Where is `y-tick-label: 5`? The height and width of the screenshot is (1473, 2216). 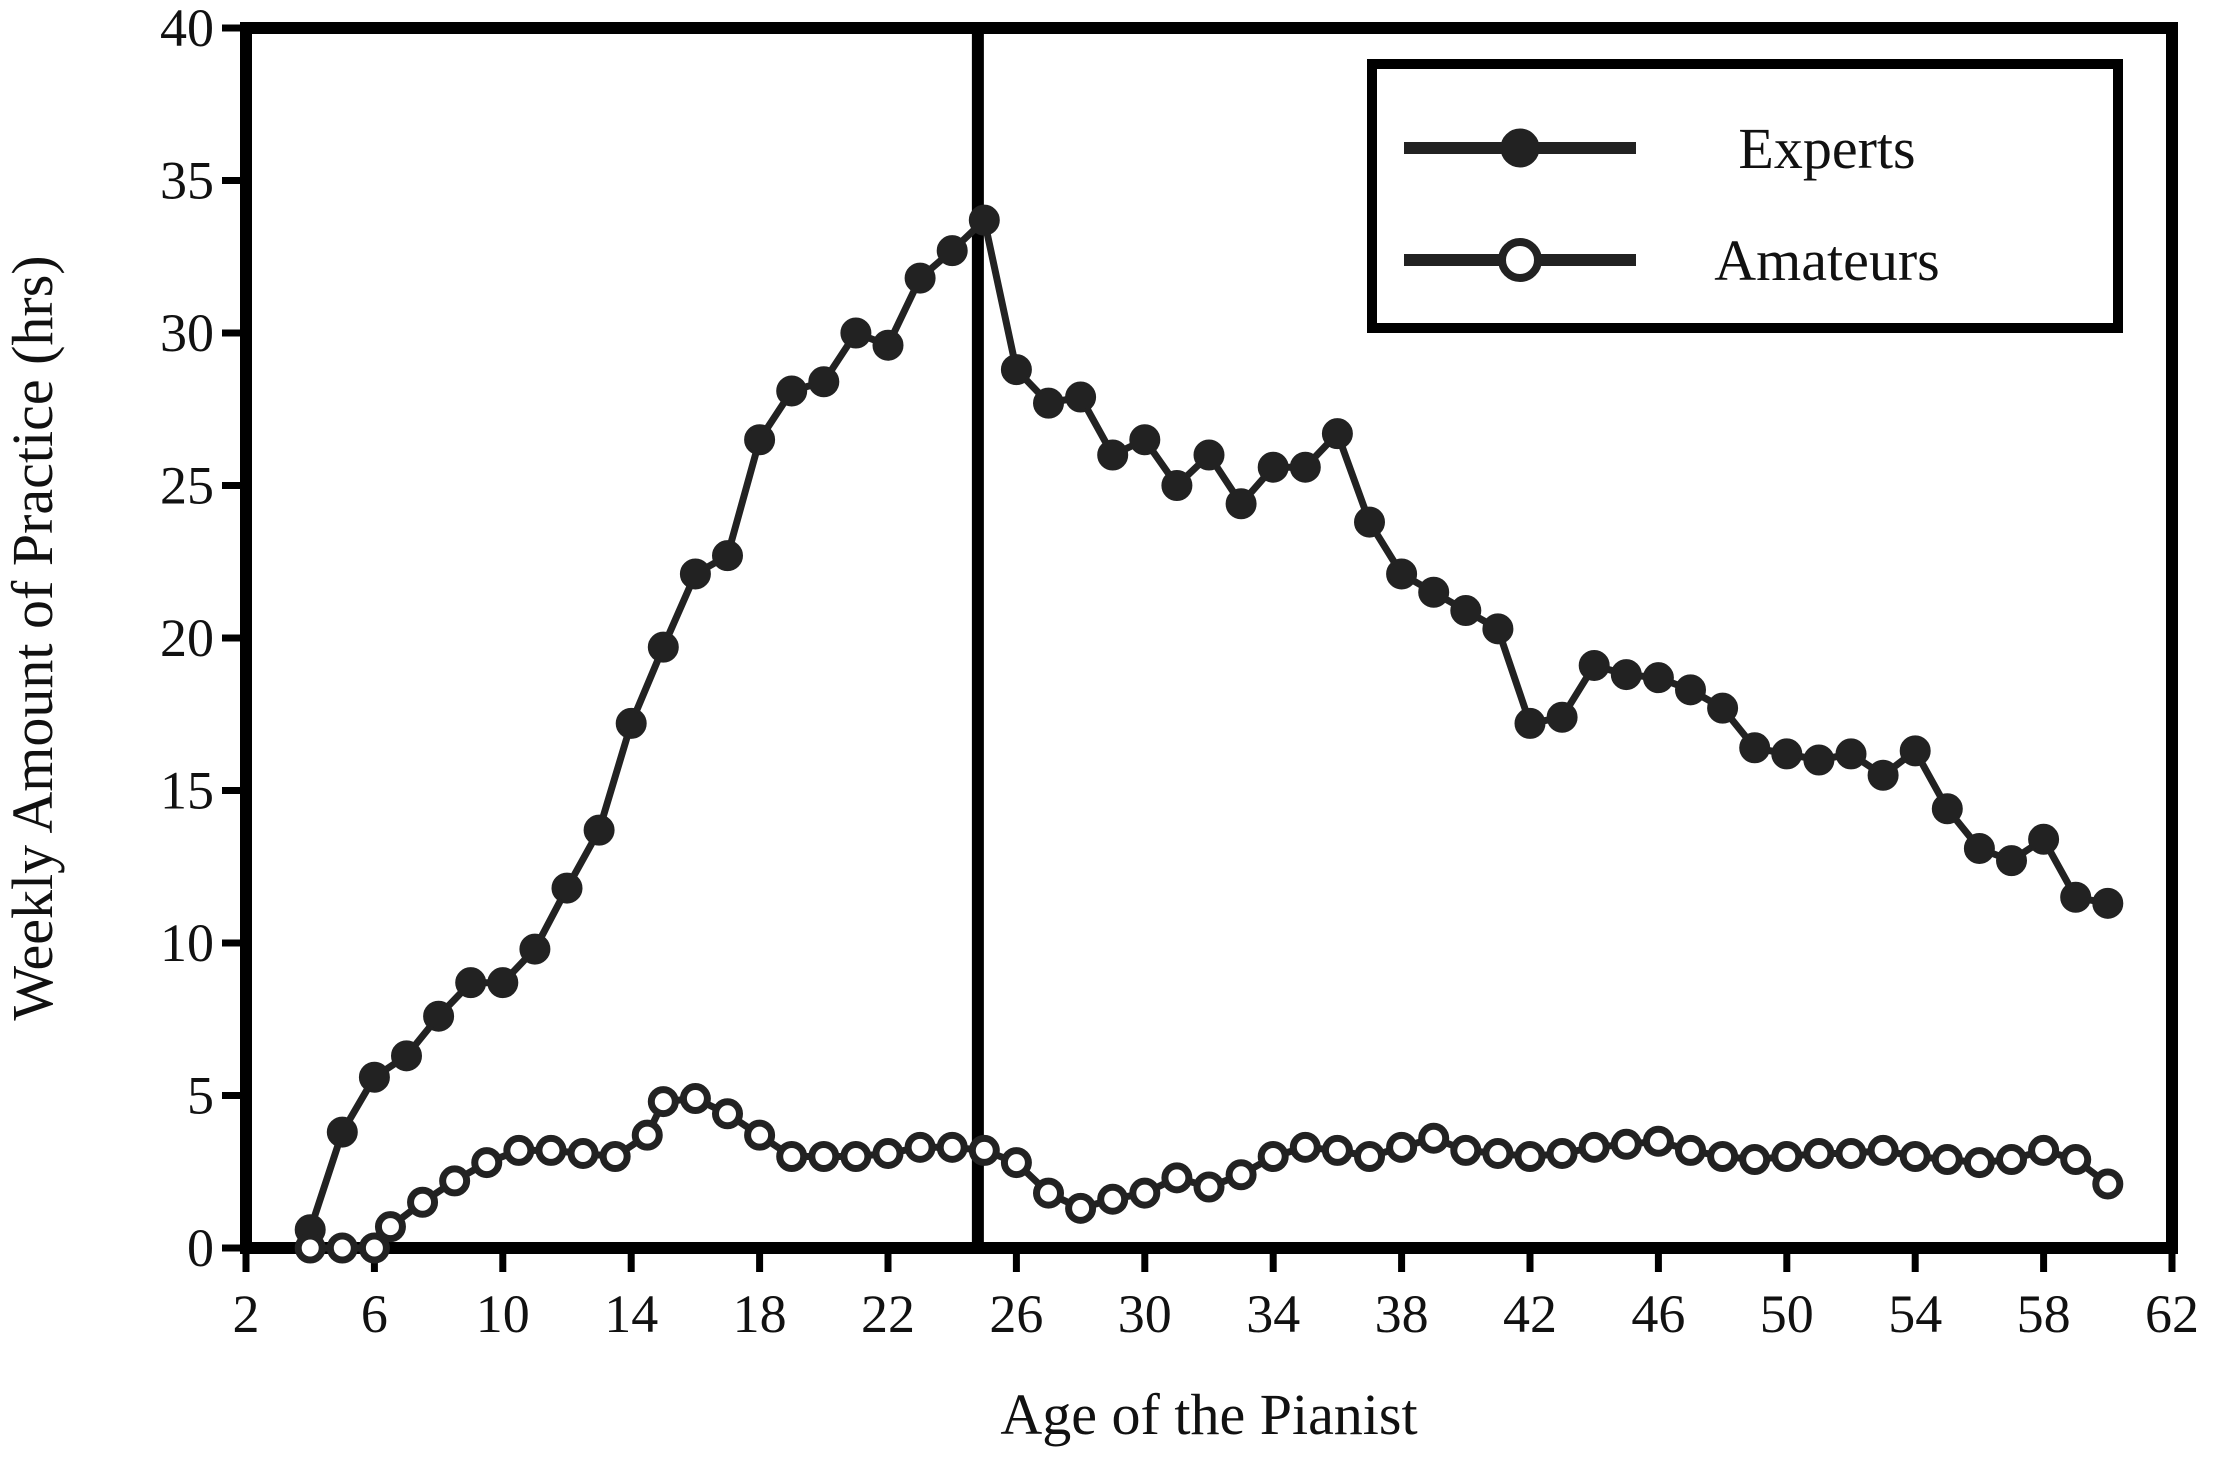 y-tick-label: 5 is located at coordinates (200, 1096).